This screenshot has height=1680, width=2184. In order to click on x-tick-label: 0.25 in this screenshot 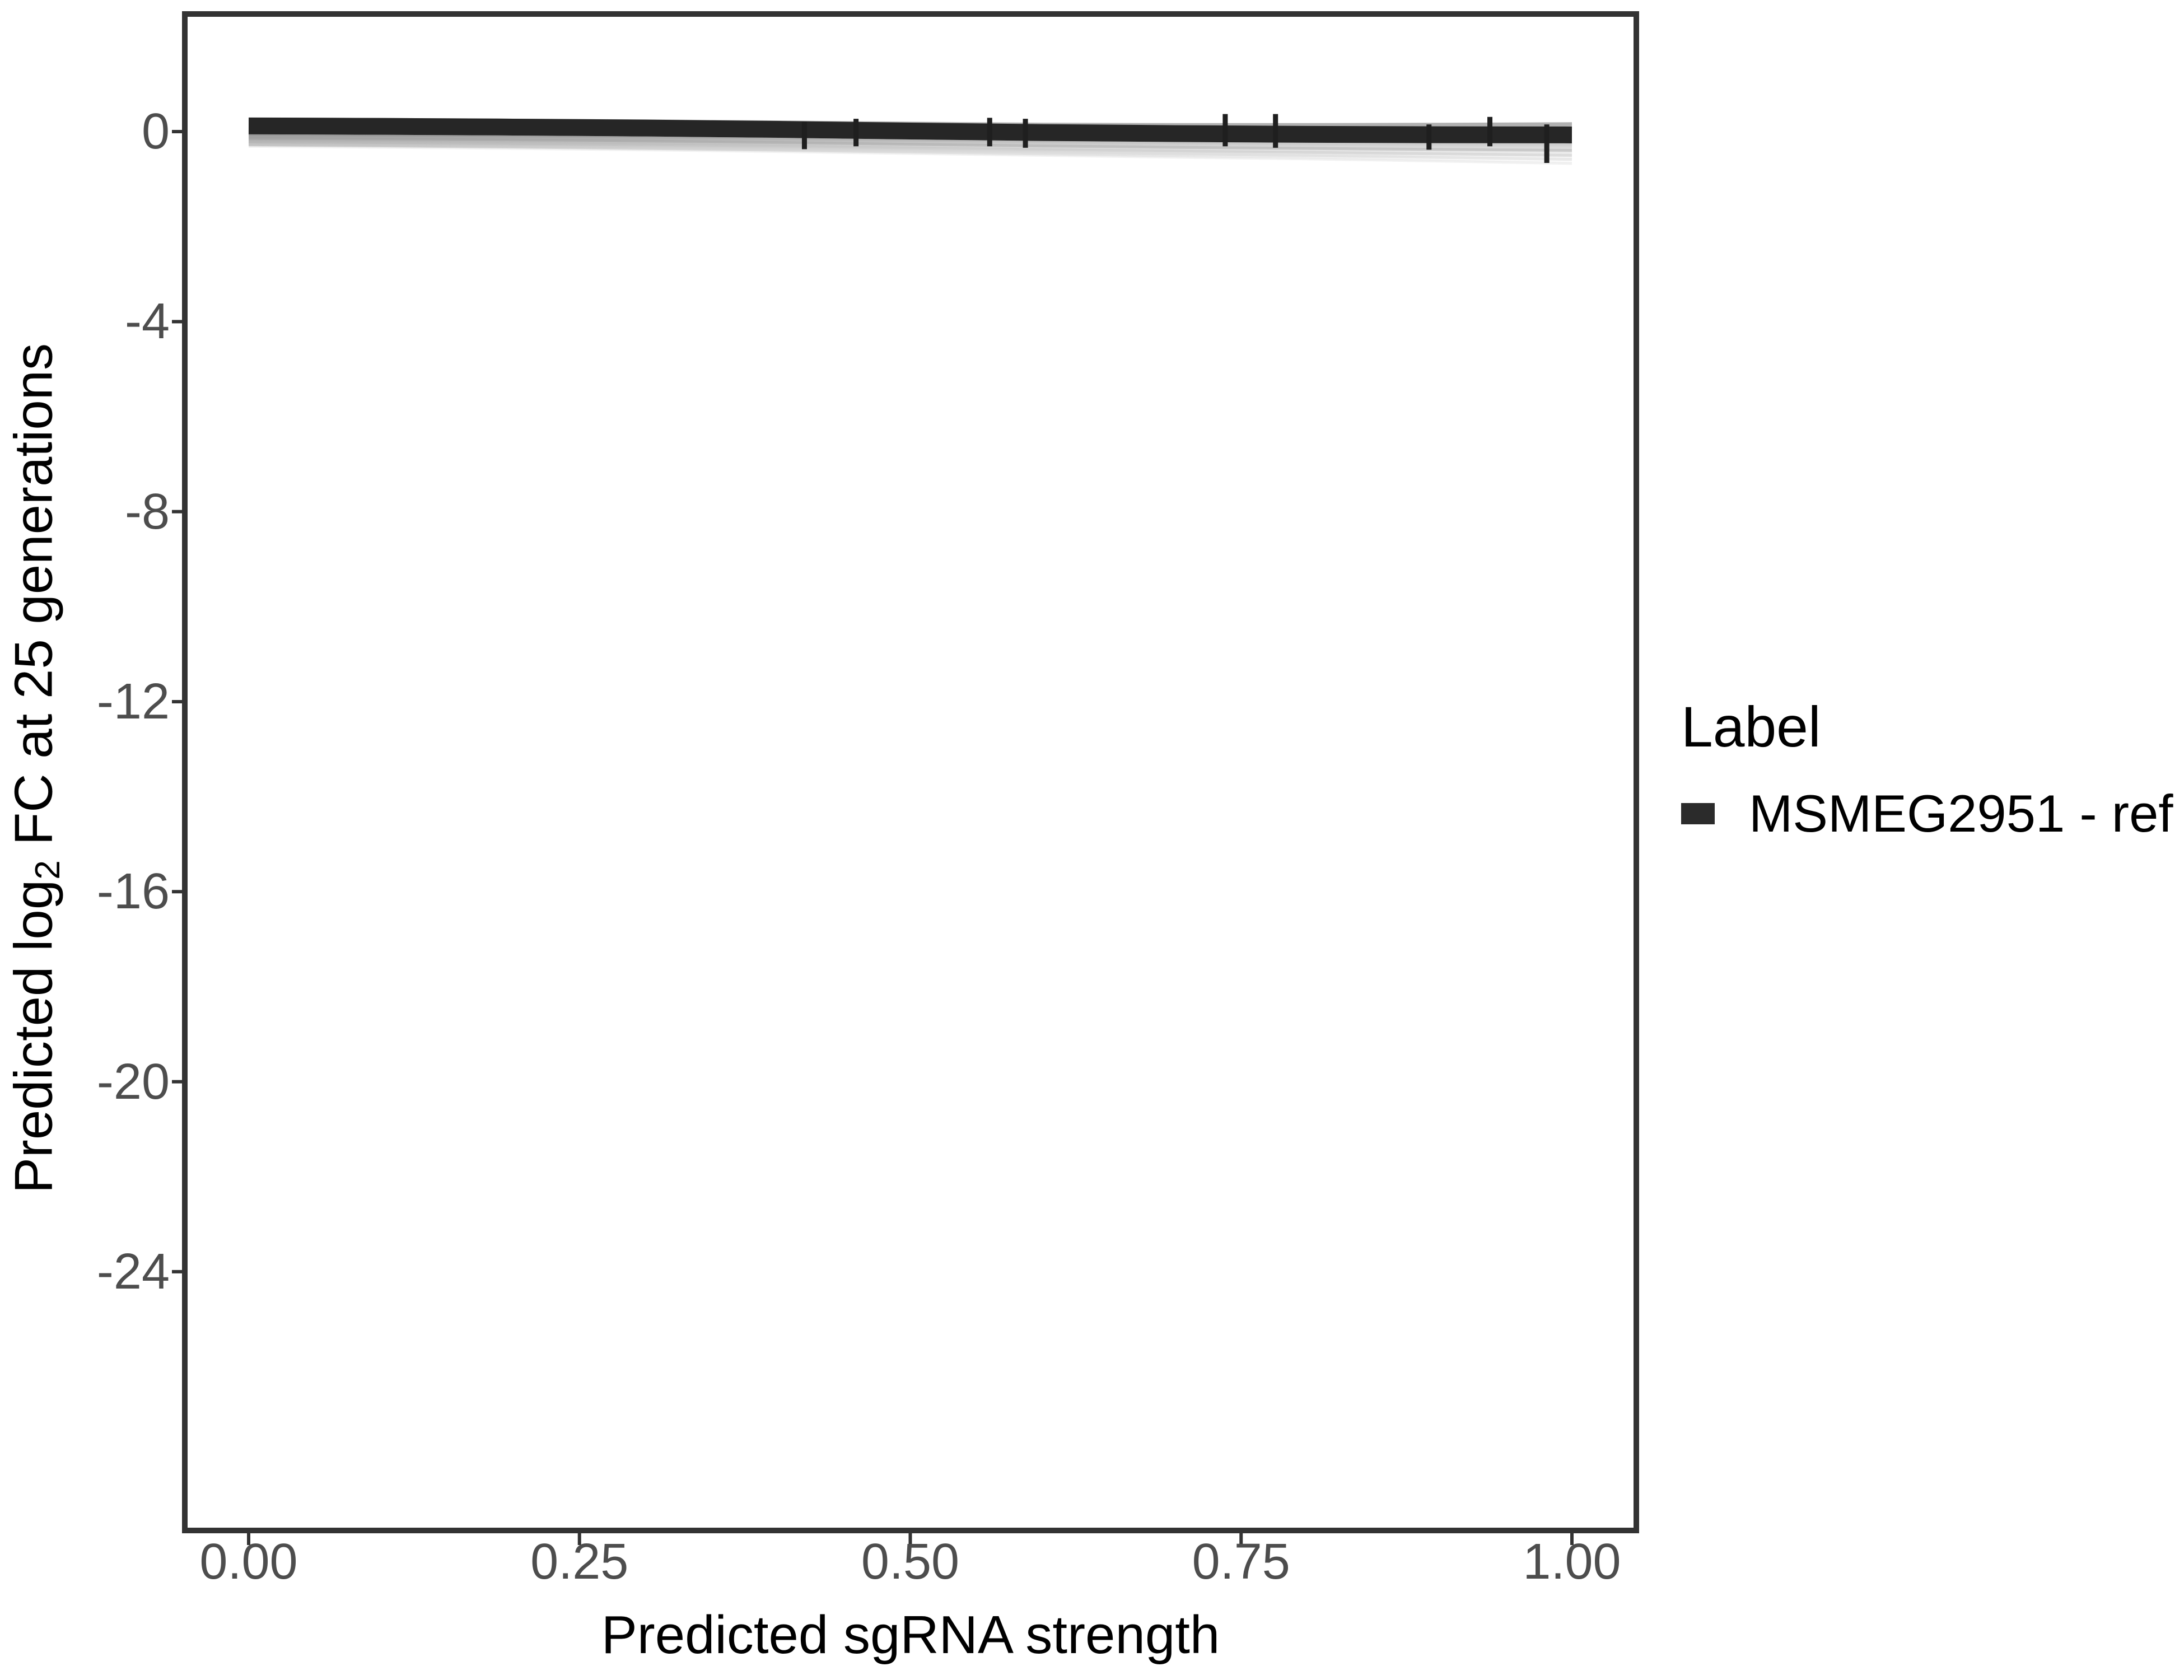, I will do `click(580, 1562)`.